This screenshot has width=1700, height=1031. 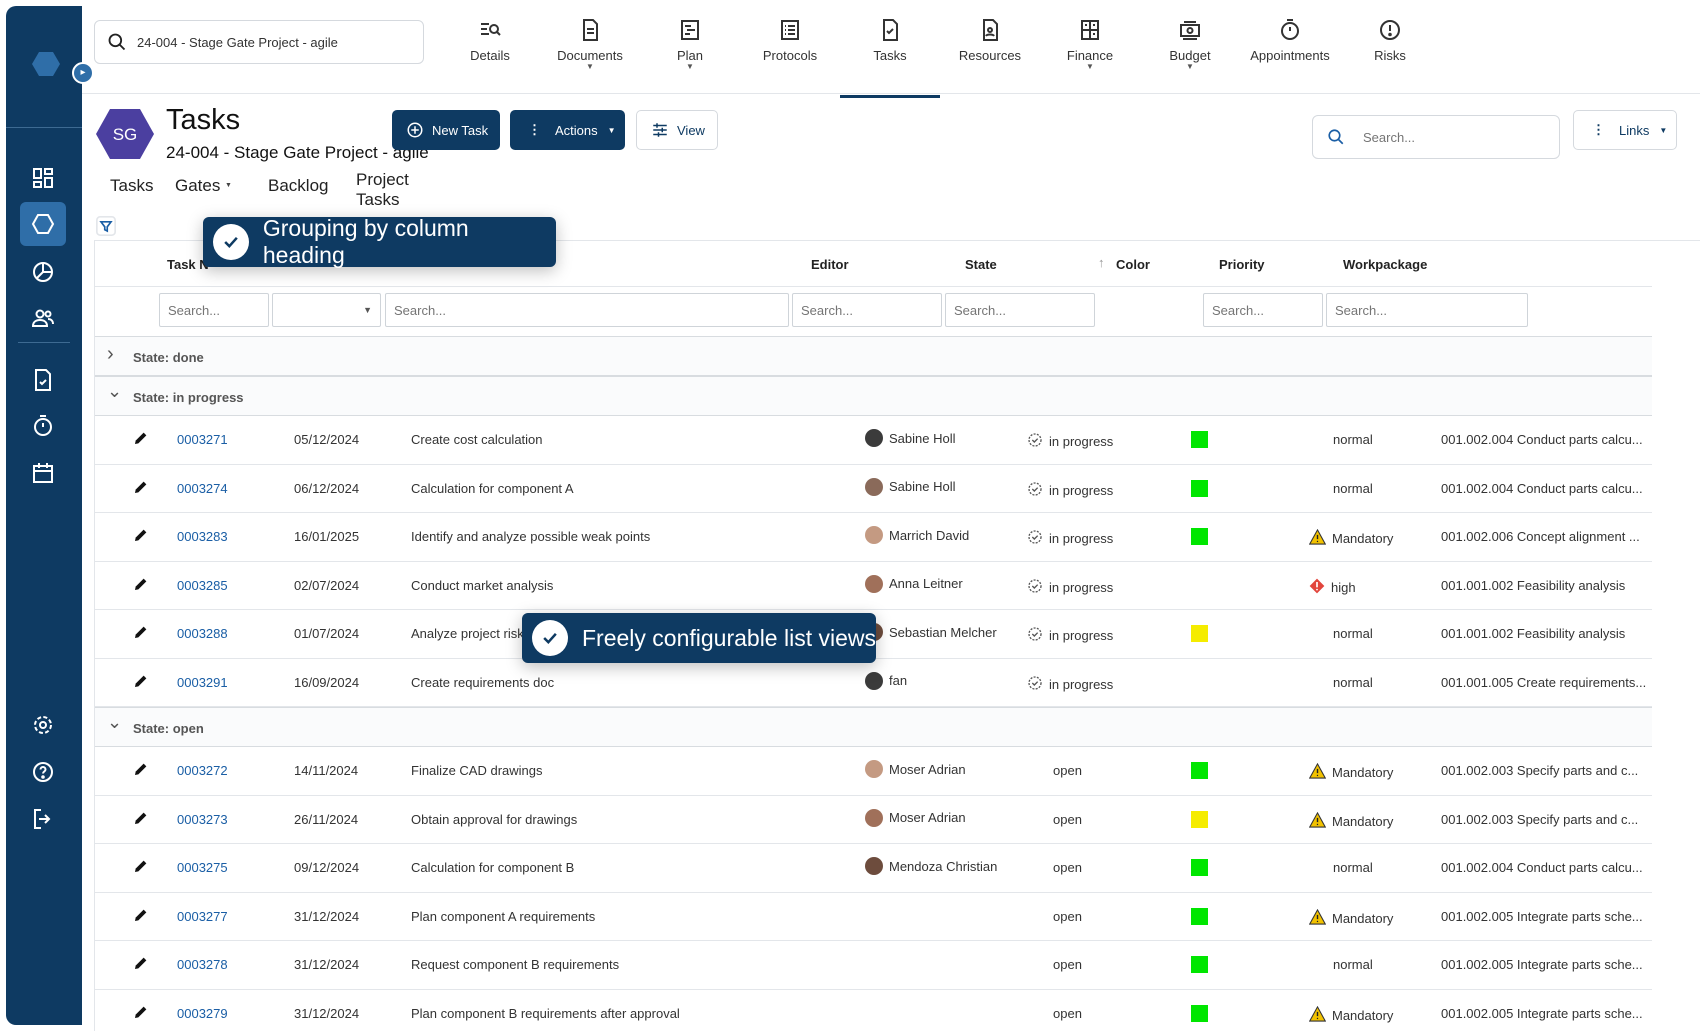 What do you see at coordinates (1427, 310) in the screenshot?
I see `filter-workpackage` at bounding box center [1427, 310].